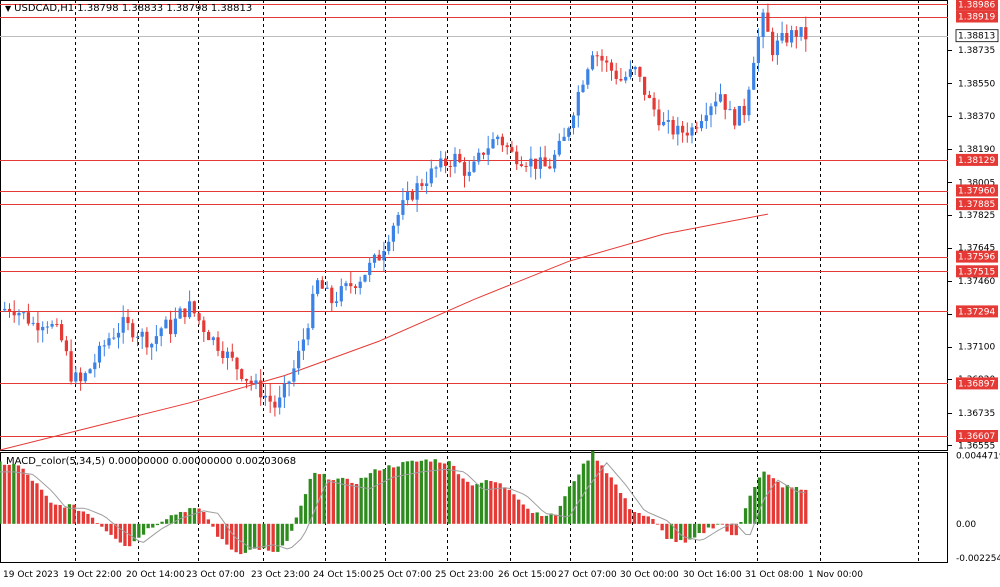 Image resolution: width=1000 pixels, height=587 pixels. What do you see at coordinates (835, 575) in the screenshot?
I see `time-label: 1 Nov 00:00` at bounding box center [835, 575].